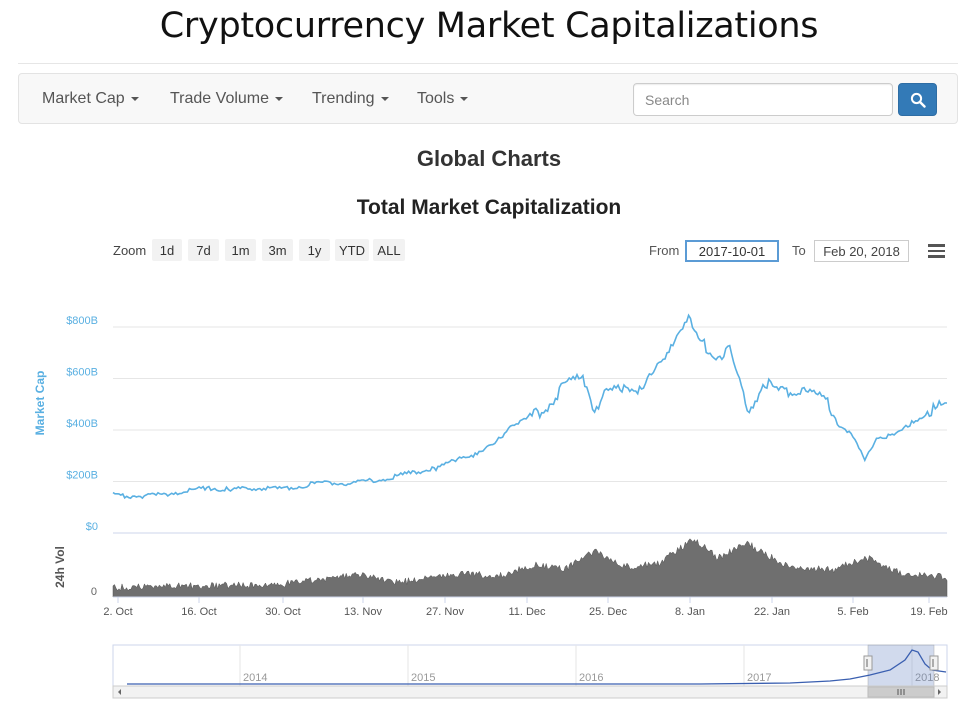 The width and height of the screenshot is (978, 710). I want to click on x-tick-label: 27. Nov, so click(445, 612).